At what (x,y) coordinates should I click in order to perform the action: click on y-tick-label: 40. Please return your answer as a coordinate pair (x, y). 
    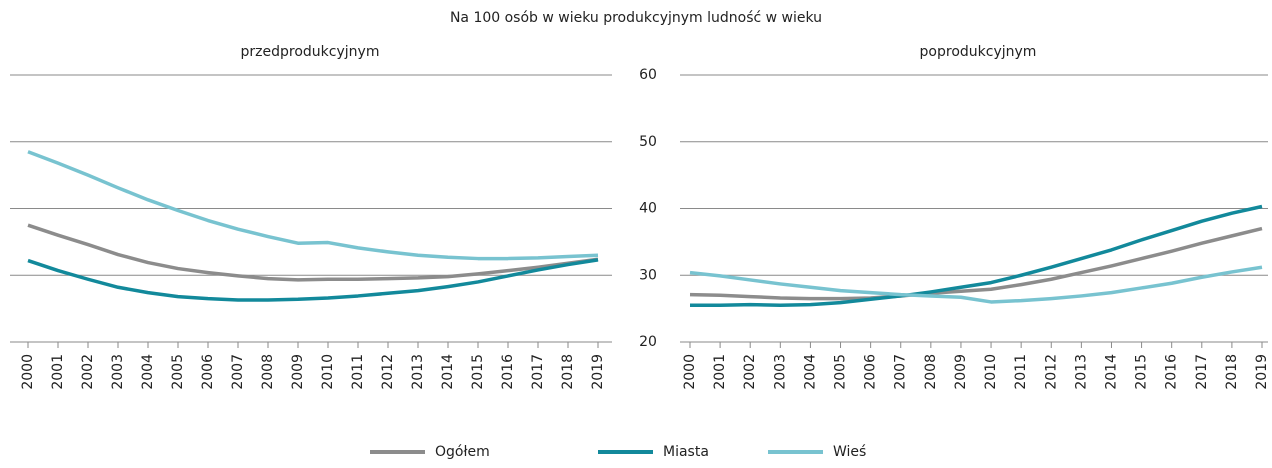
    Looking at the image, I should click on (648, 209).